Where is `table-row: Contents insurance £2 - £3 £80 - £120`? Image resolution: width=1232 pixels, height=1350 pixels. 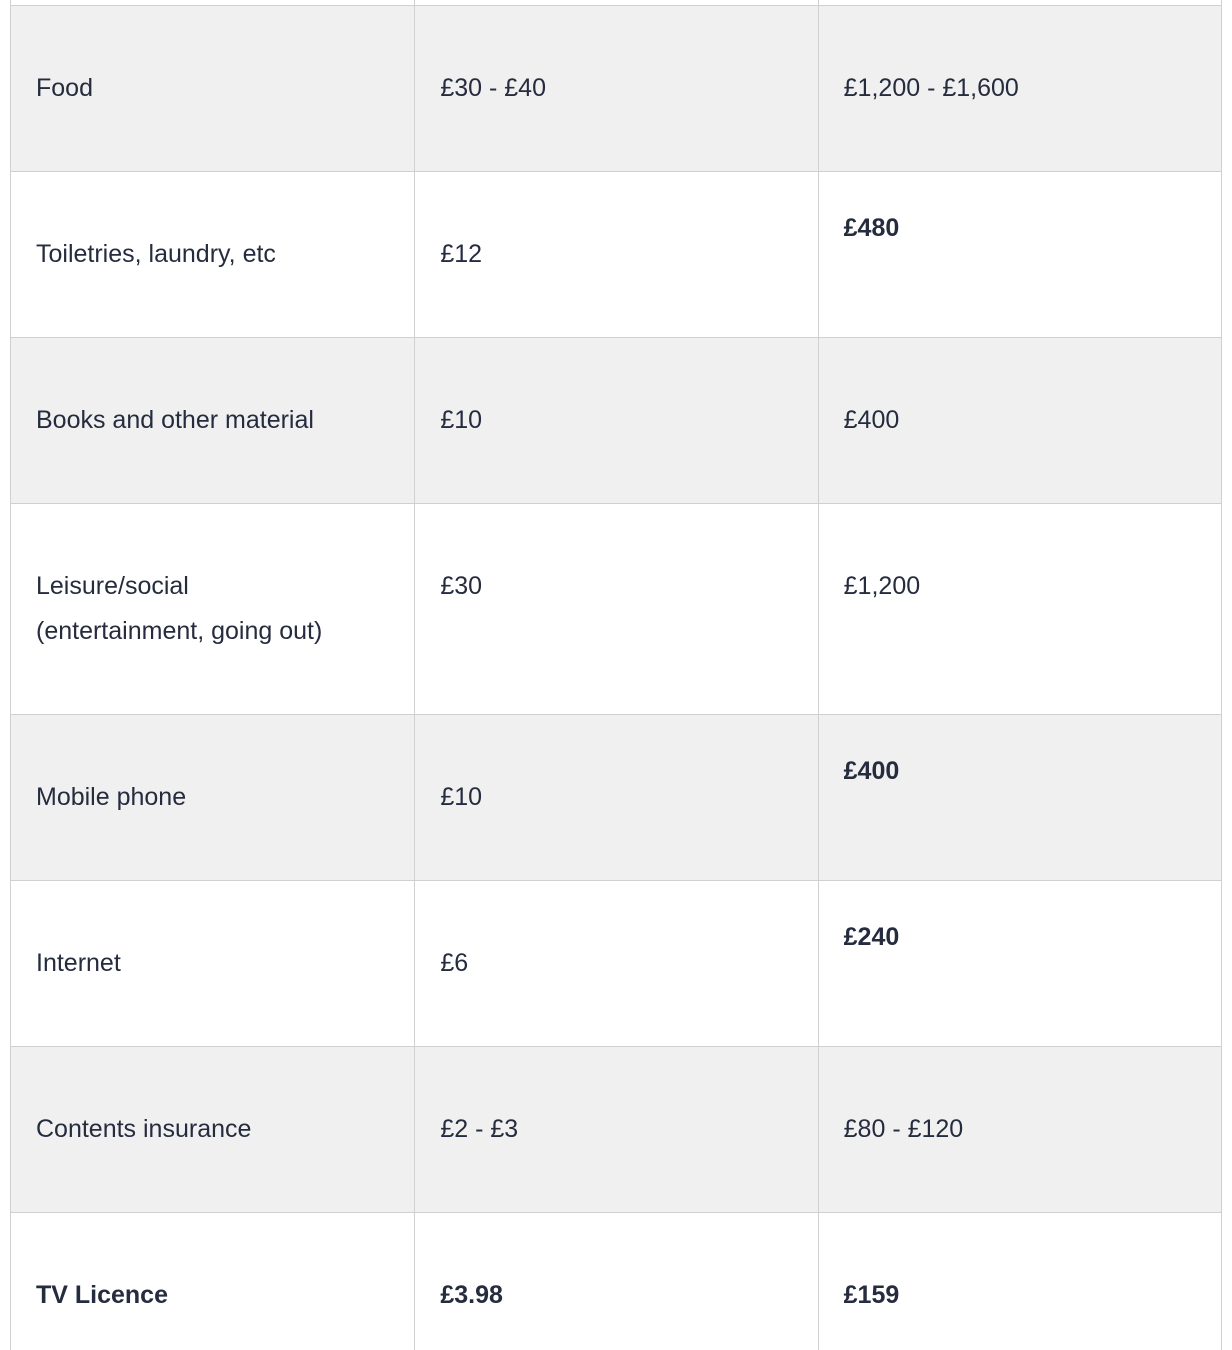 table-row: Contents insurance £2 - £3 £80 - £120 is located at coordinates (616, 1130).